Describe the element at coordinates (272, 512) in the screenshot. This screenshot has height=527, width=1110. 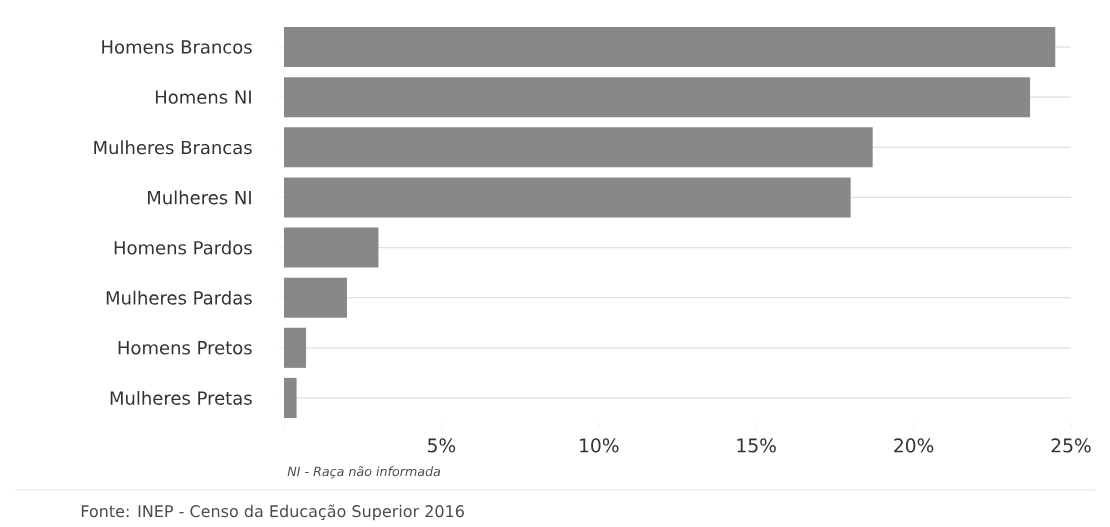
I see `source-note: Fonte: INEP - Censo da Educação Superior 2016` at that location.